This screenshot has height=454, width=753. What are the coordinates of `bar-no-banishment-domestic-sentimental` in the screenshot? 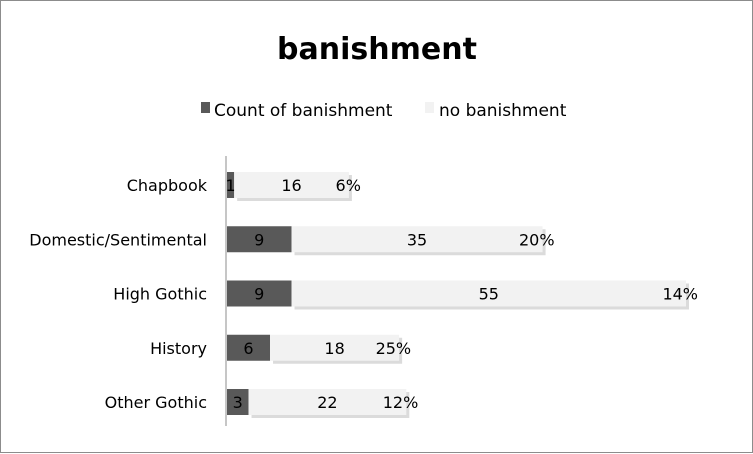 It's located at (417, 239).